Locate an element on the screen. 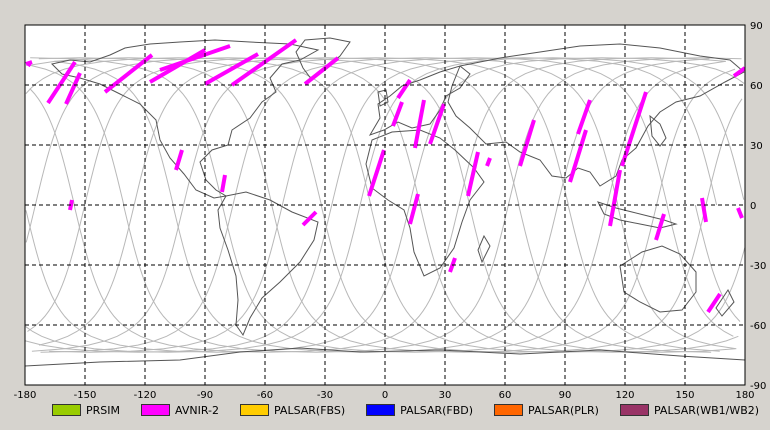  coastline-indonesia is located at coordinates (637, 215).